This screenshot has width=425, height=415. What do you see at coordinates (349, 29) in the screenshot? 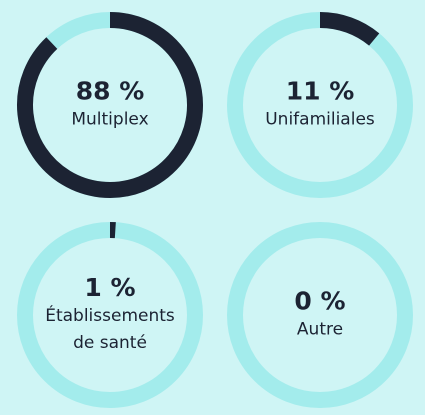
I see `ring-progress` at bounding box center [349, 29].